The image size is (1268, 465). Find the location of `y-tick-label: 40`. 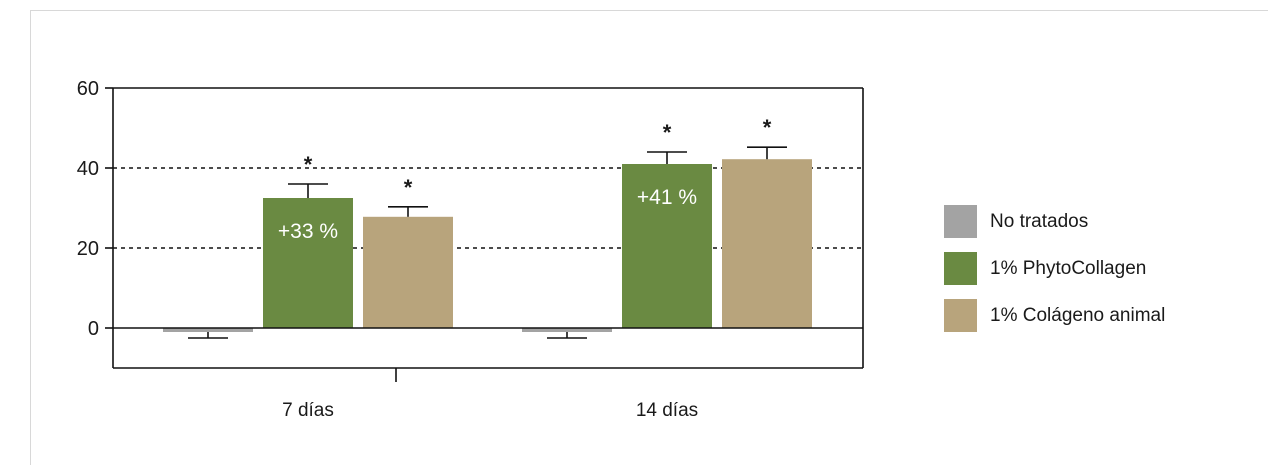

y-tick-label: 40 is located at coordinates (88, 169).